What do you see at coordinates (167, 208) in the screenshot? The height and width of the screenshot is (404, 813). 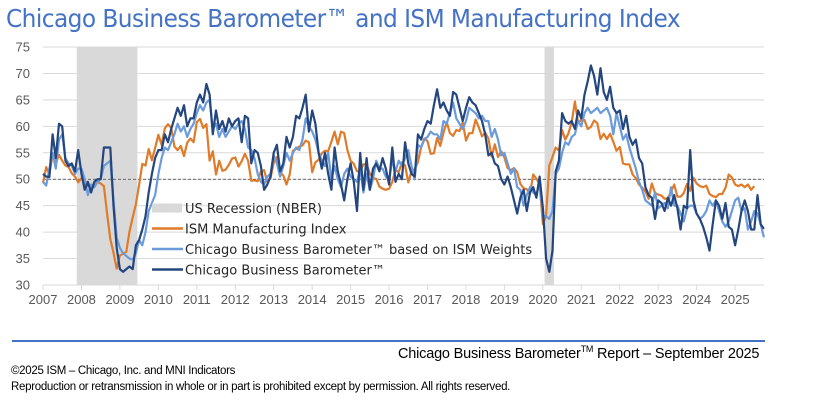 I see `legend-swatch-recession` at bounding box center [167, 208].